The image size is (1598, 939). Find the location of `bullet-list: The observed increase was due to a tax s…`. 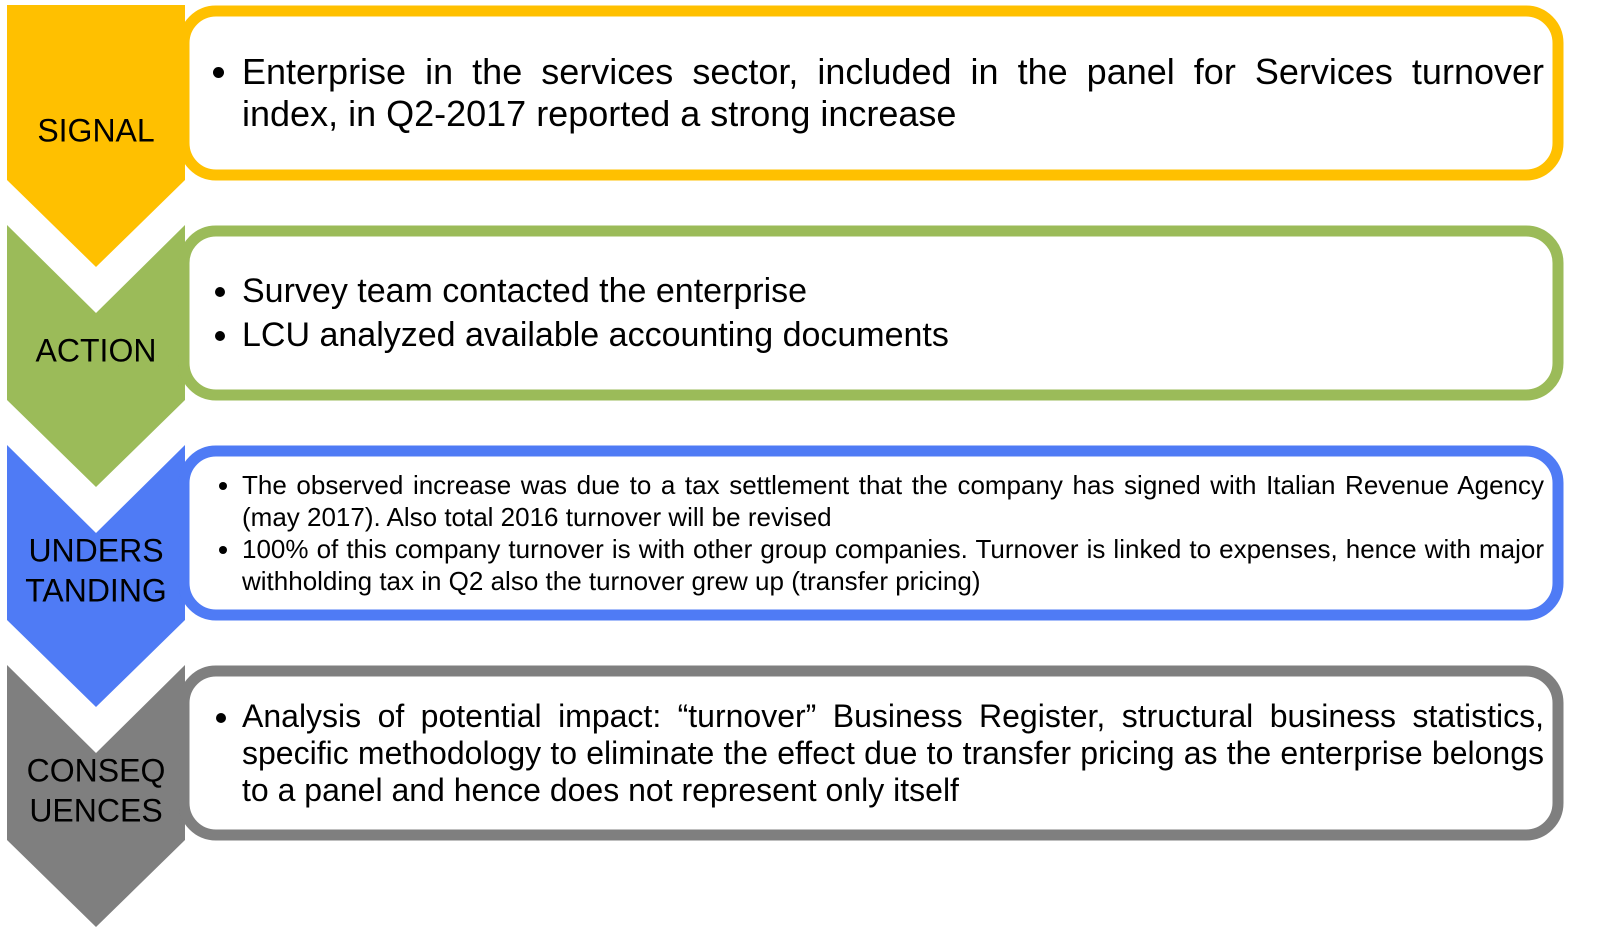

bullet-list: The observed increase was due to a tax s… is located at coordinates (878, 533).